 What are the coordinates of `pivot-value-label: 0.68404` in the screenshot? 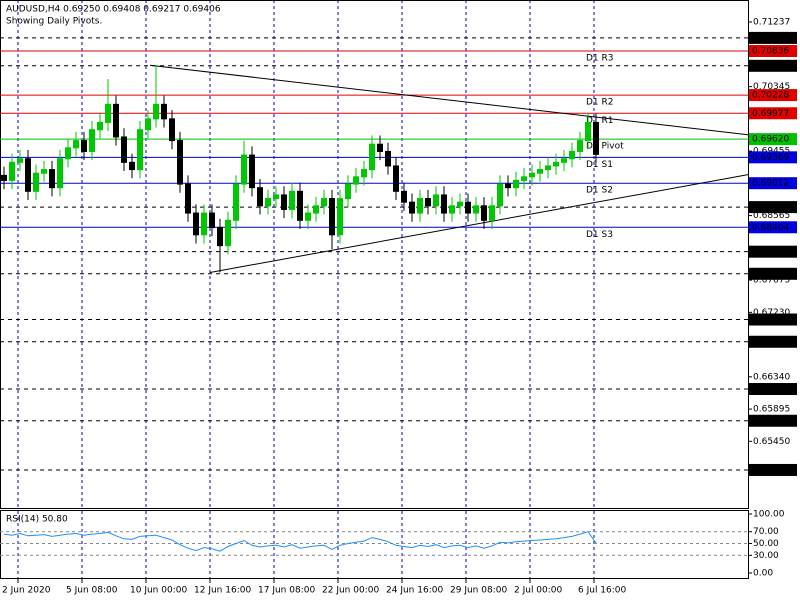 It's located at (770, 228).